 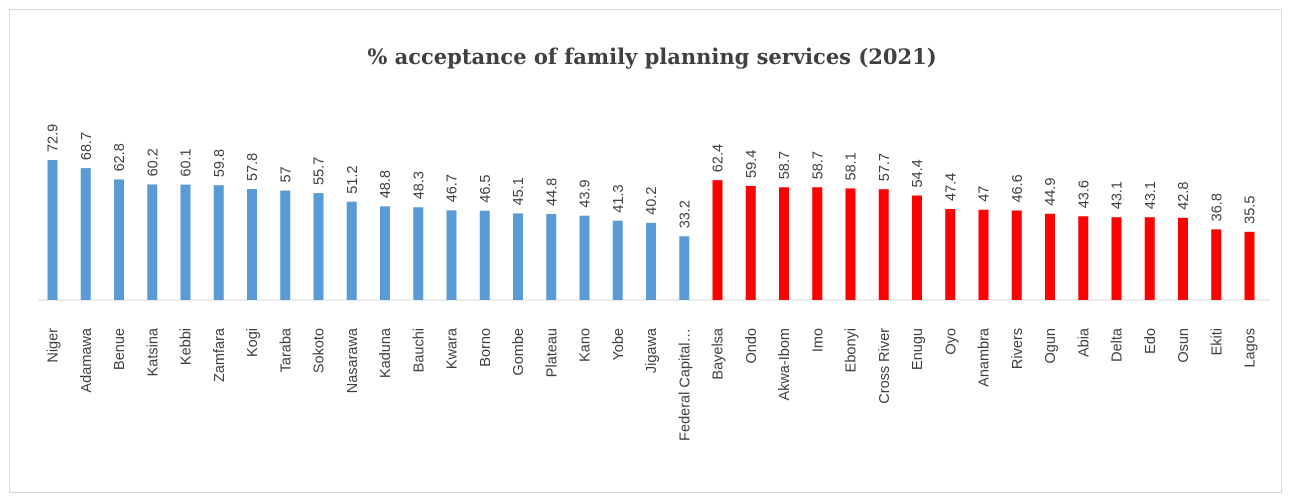 What do you see at coordinates (220, 354) in the screenshot?
I see `category-label-5: Zamfara` at bounding box center [220, 354].